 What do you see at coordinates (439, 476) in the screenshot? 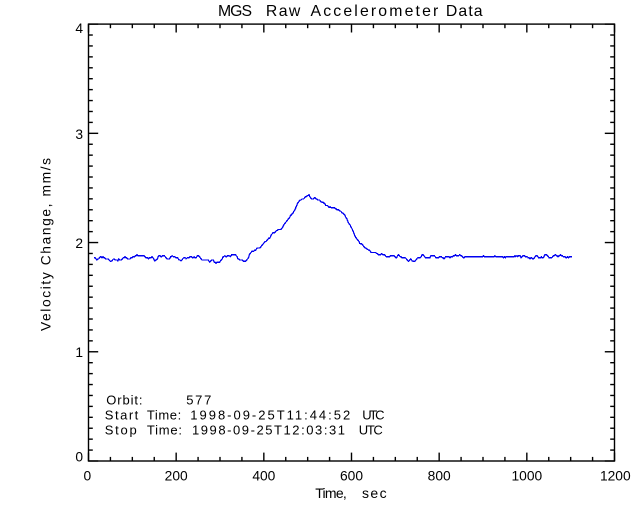
I see `svg-text: 800` at bounding box center [439, 476].